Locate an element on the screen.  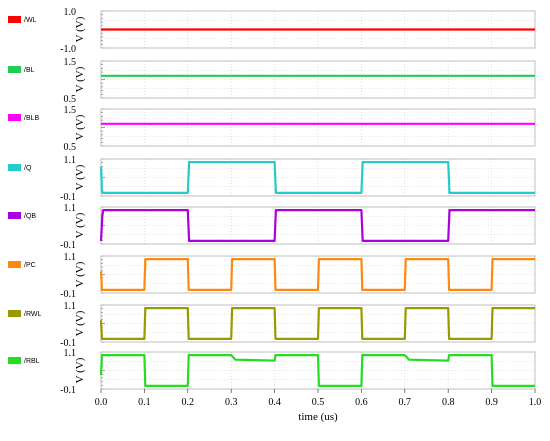
x-tick-label: 0.0 is located at coordinates (101, 402).